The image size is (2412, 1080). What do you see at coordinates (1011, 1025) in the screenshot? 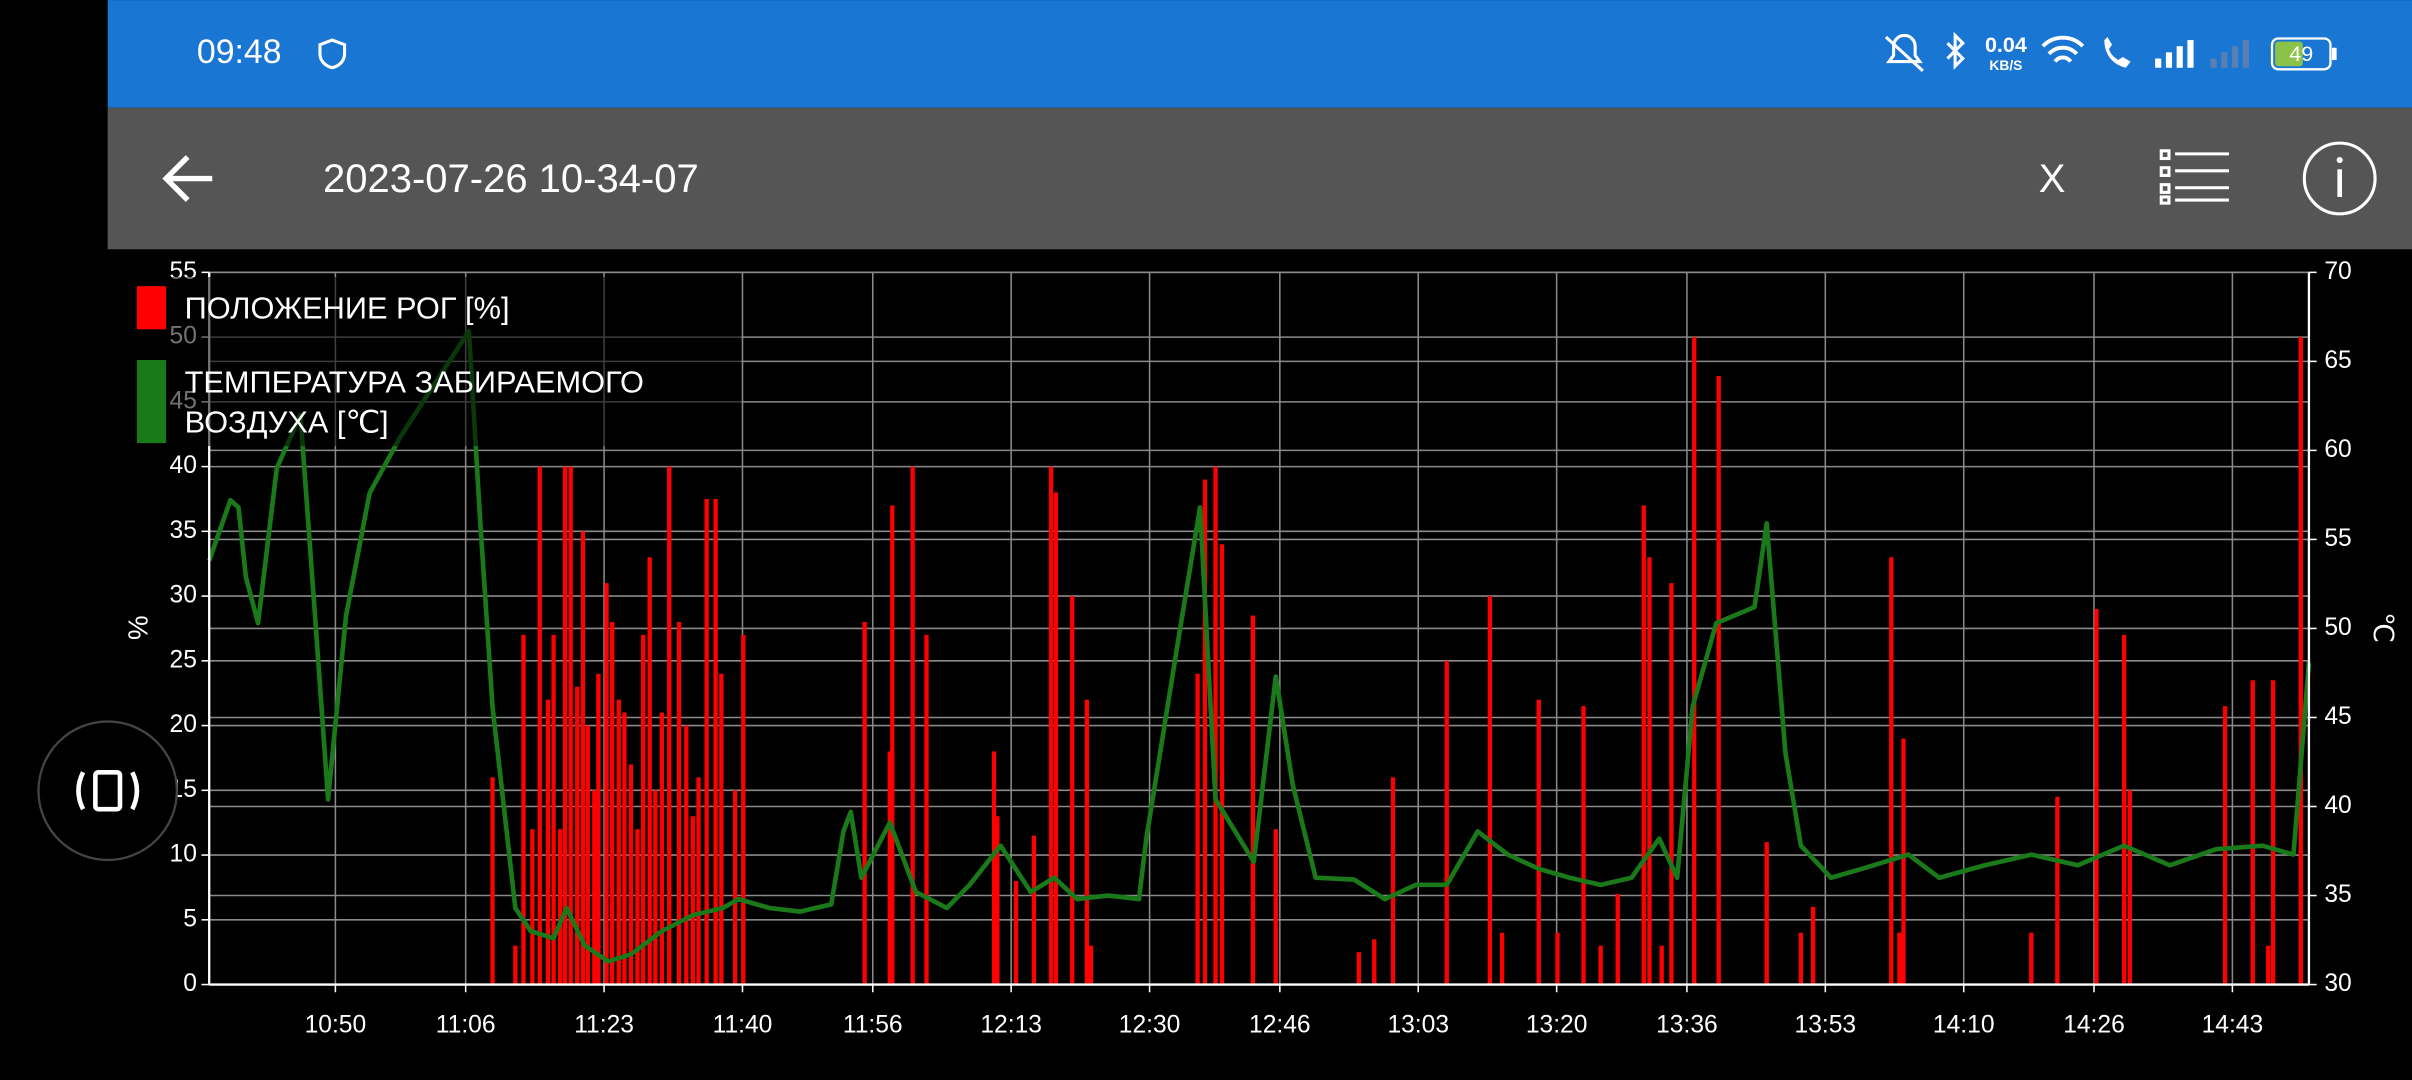
I see `x-tick-label: 12:13` at bounding box center [1011, 1025].